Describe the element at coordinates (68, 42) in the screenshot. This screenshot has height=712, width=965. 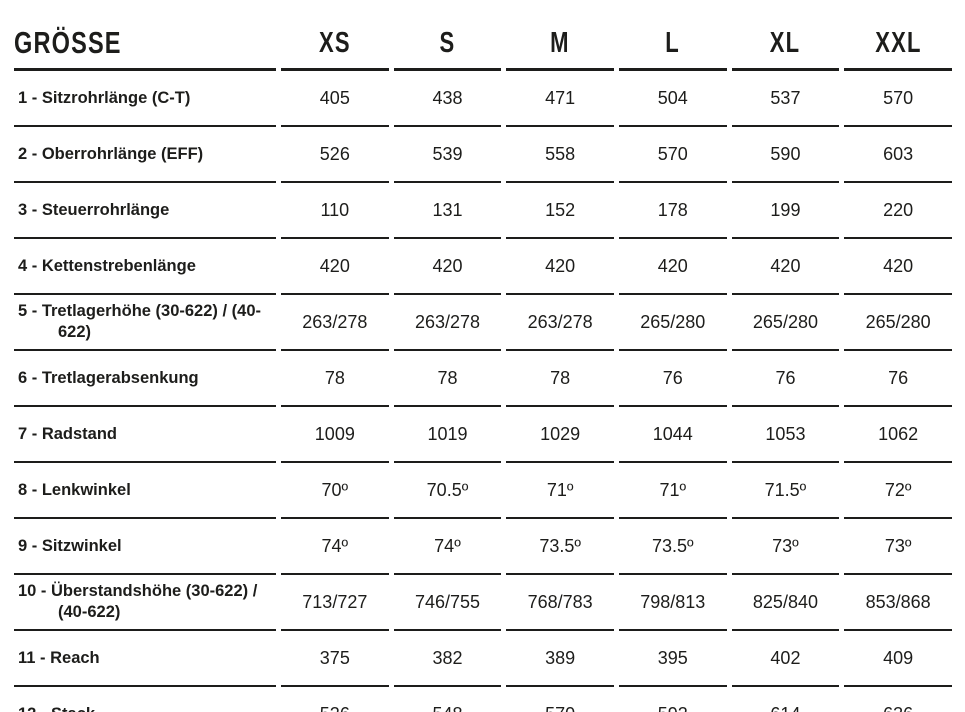
I see `table-title: GRÖSSE` at that location.